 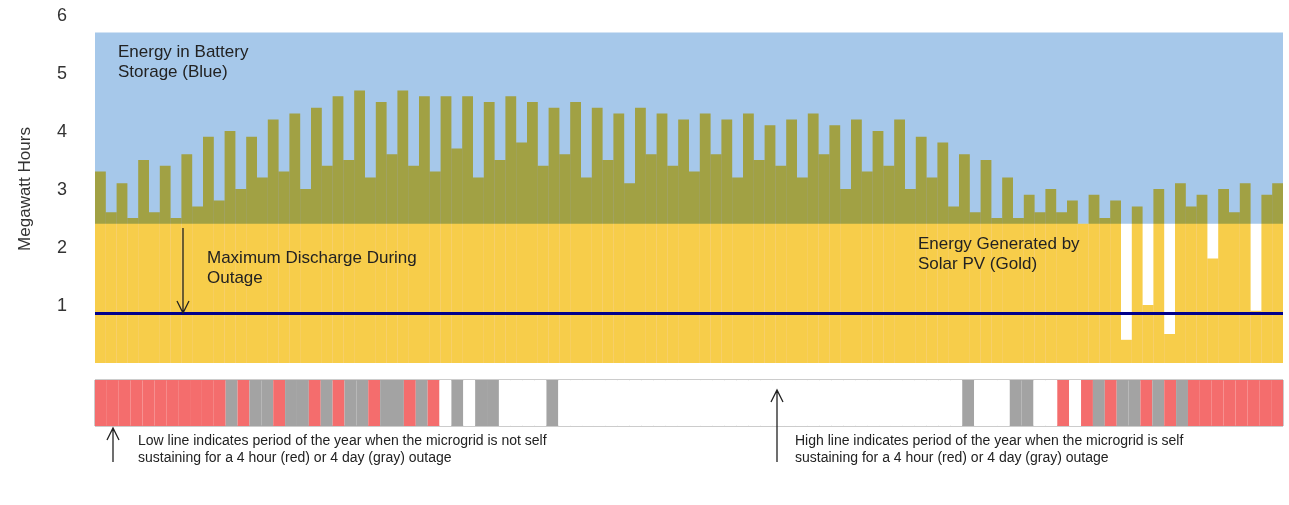 I want to click on text: High line indicates period of the year when the microgrid is self sustaining for a 4 hour (red) or 4 day (gray) outage, so click(x=990, y=449).